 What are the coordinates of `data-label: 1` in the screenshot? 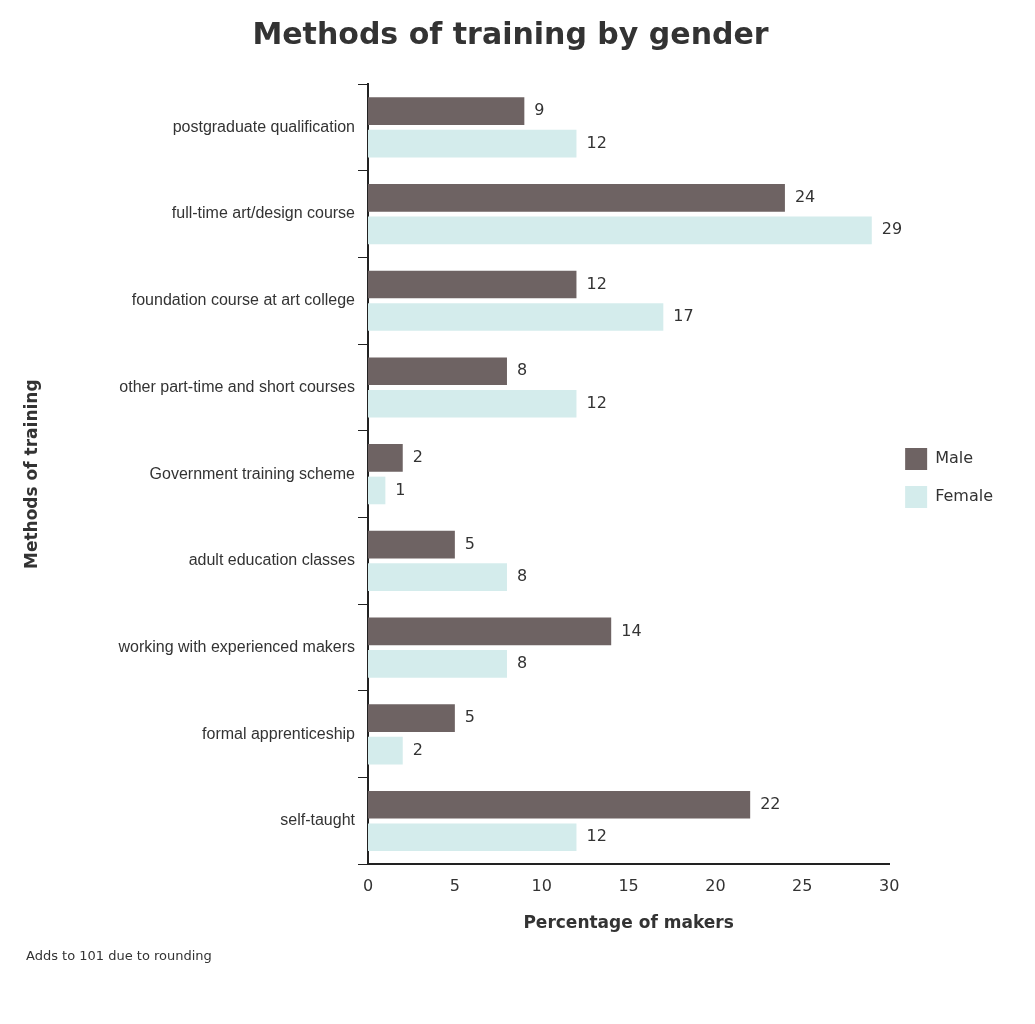 It's located at (400, 489).